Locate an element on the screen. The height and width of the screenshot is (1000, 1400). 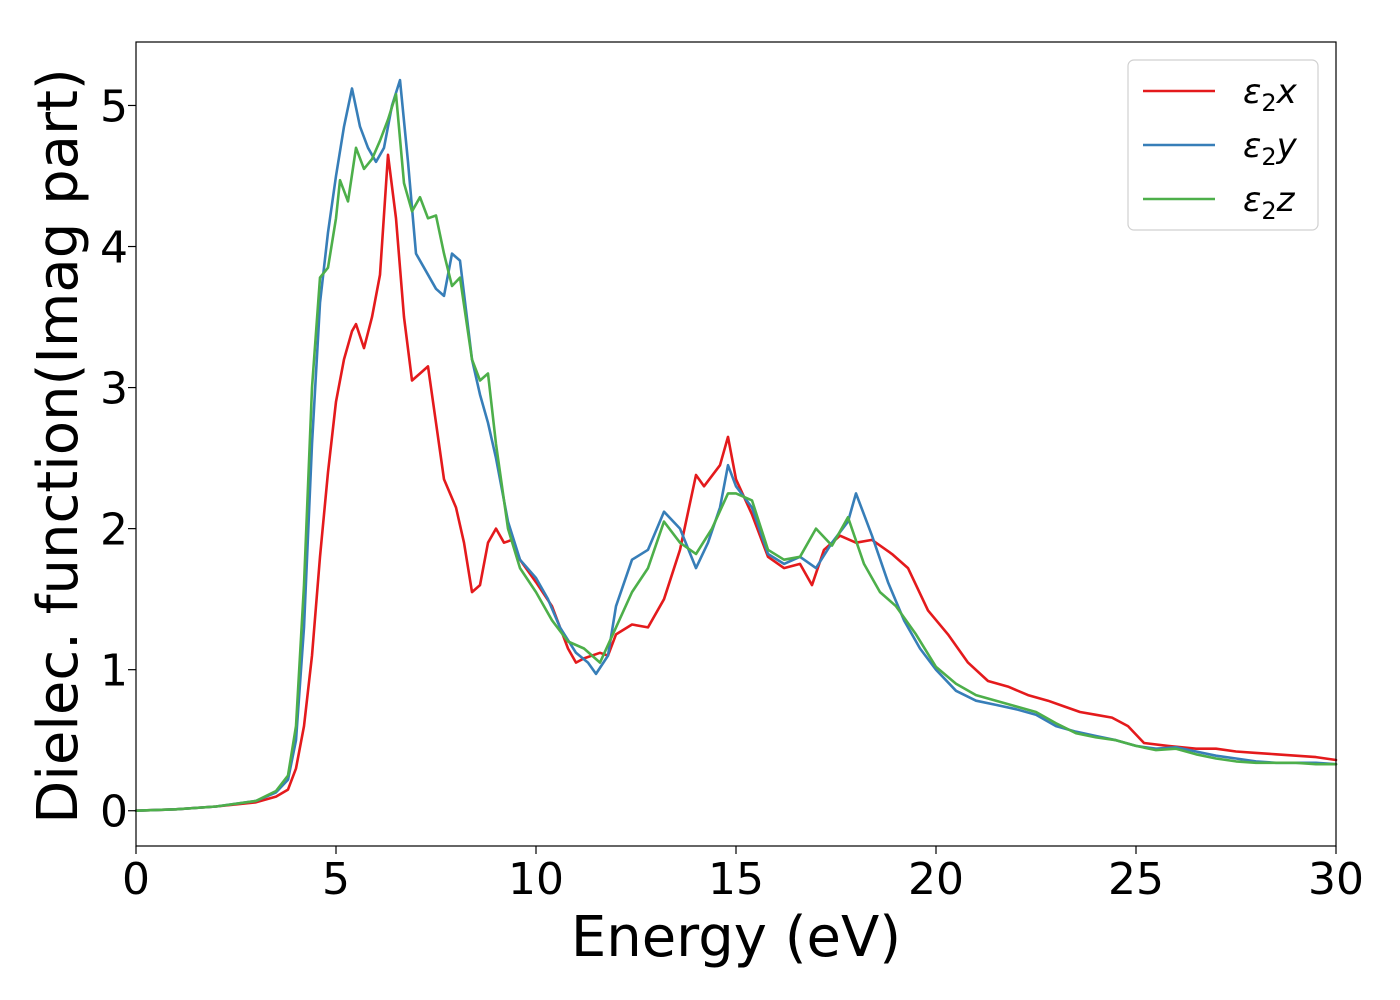
legend-label-y: ε2y is located at coordinates (1270, 148).